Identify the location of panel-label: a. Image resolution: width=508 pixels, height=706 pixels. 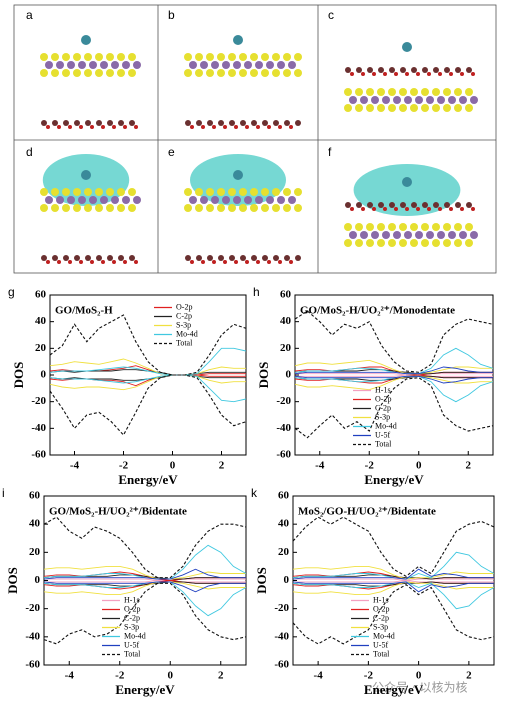
(29, 15).